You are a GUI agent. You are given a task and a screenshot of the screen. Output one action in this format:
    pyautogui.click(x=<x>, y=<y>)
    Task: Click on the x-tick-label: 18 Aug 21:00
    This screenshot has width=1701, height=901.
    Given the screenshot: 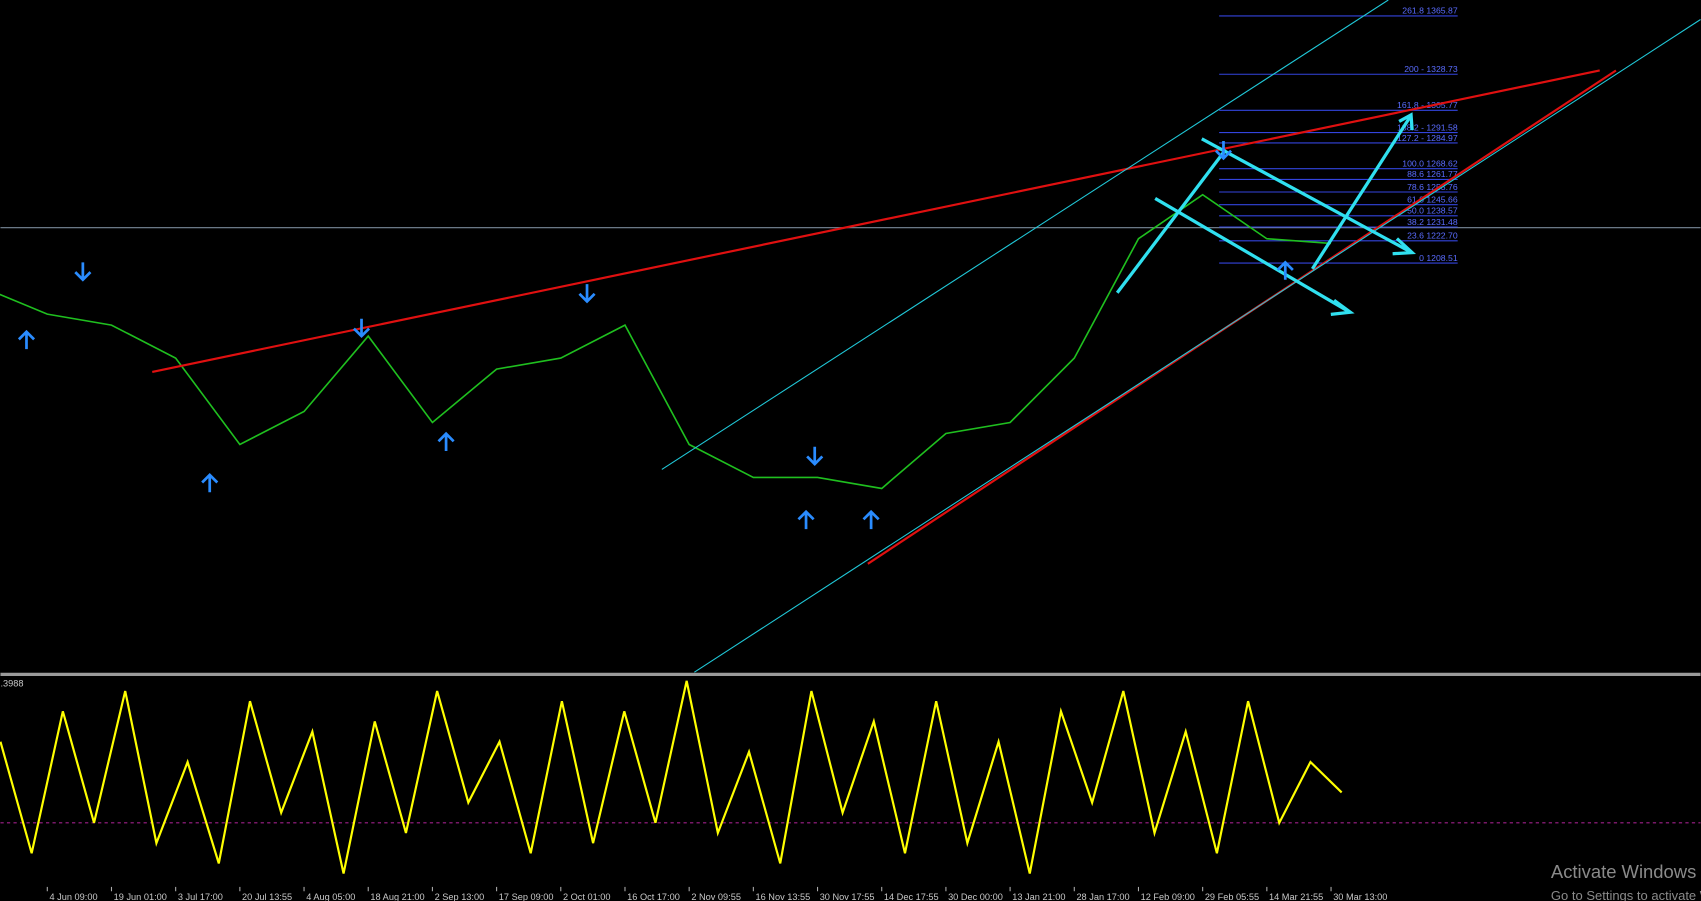 What is the action you would take?
    pyautogui.click(x=397, y=896)
    